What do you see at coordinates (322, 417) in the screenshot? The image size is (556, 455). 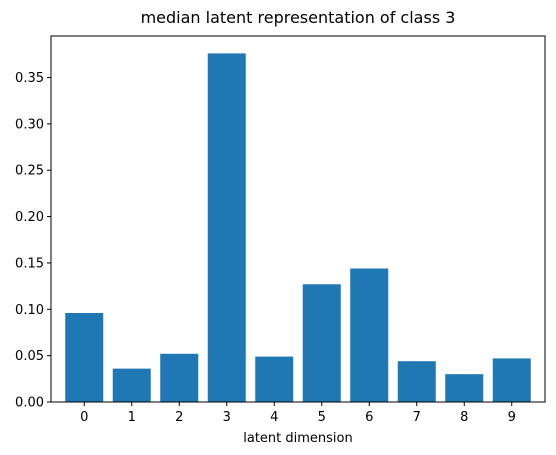 I see `x-tick-label: 5` at bounding box center [322, 417].